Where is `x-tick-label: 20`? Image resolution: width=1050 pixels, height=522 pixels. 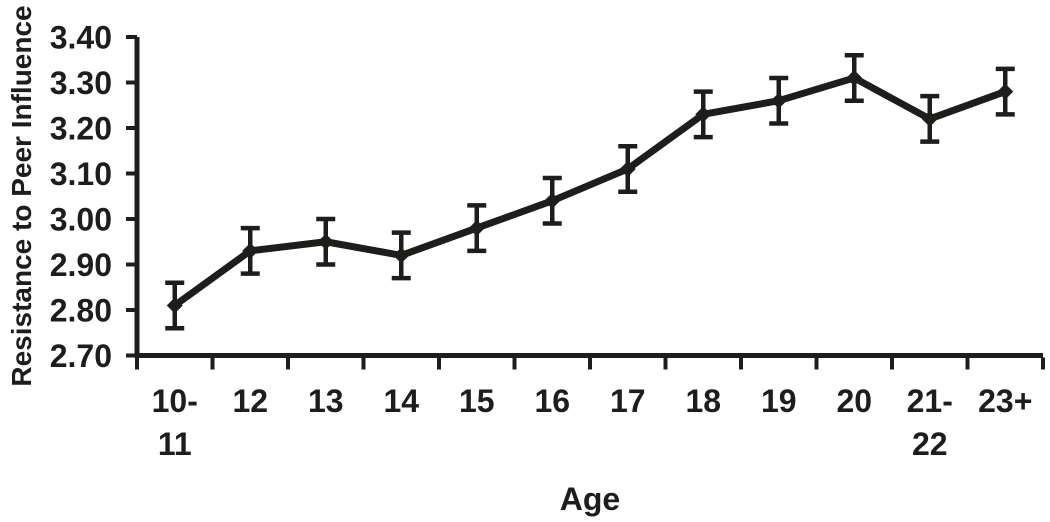 x-tick-label: 20 is located at coordinates (854, 401).